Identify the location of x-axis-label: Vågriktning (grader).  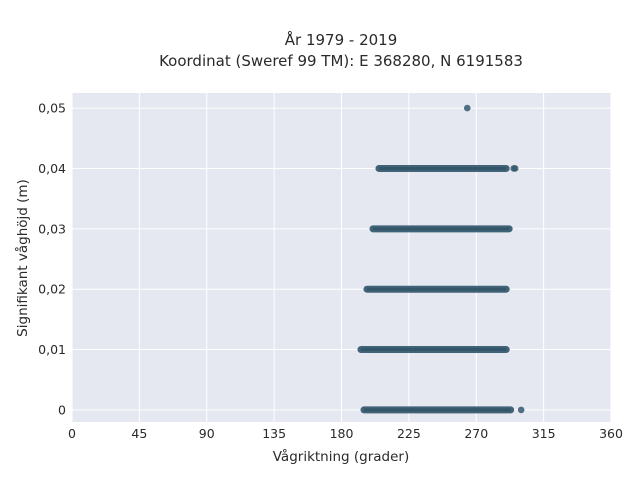
(341, 456).